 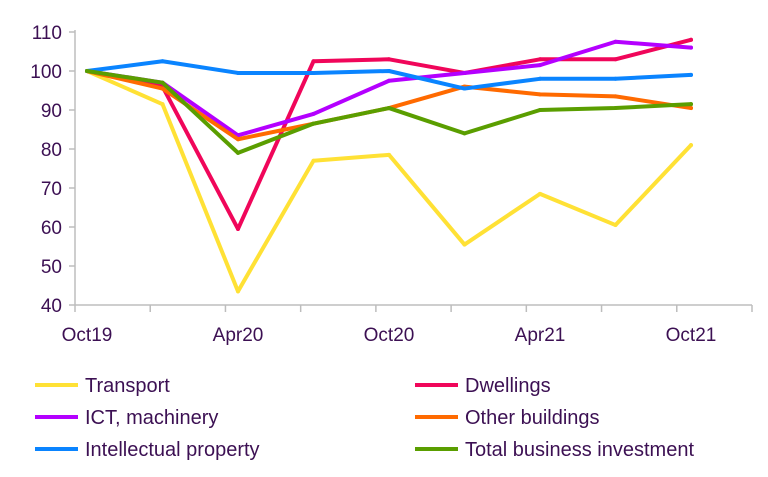 I want to click on y-tick-label: 60, so click(x=51, y=228).